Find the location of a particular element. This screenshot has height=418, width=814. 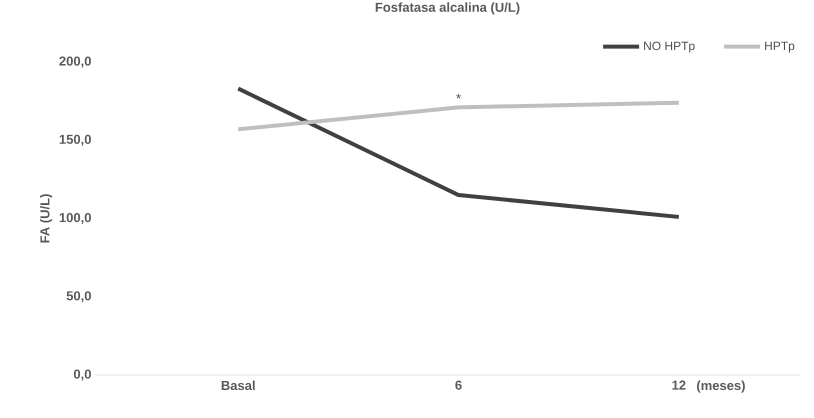

x-axis-title: (meses) is located at coordinates (721, 386).